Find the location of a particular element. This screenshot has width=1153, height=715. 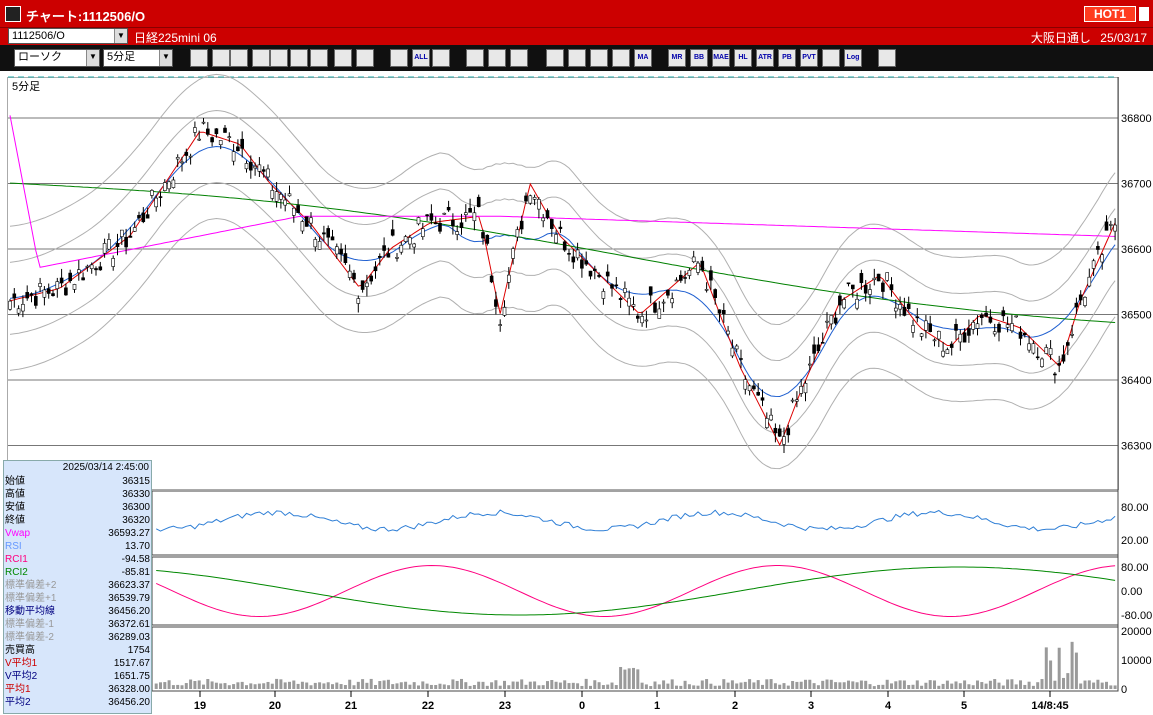

cross-icon is located at coordinates (599, 58).